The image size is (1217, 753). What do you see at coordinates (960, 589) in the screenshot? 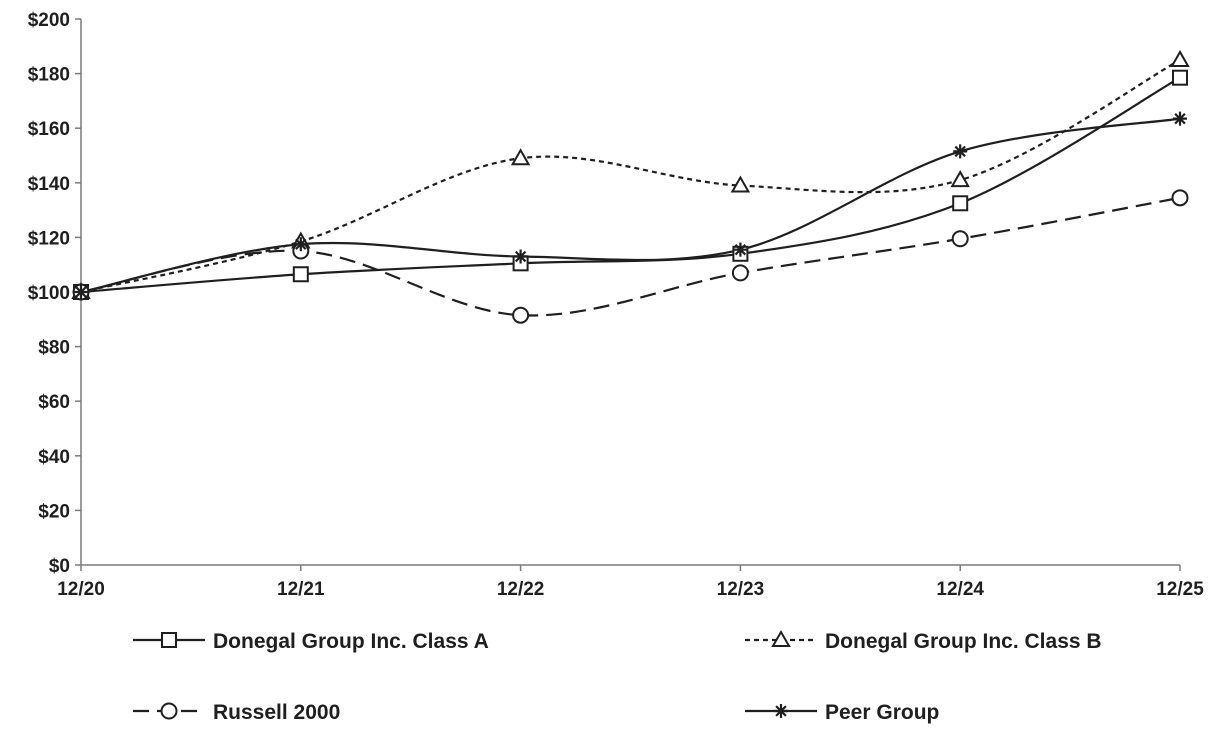
I see `x-tick-label: 12/24` at bounding box center [960, 589].